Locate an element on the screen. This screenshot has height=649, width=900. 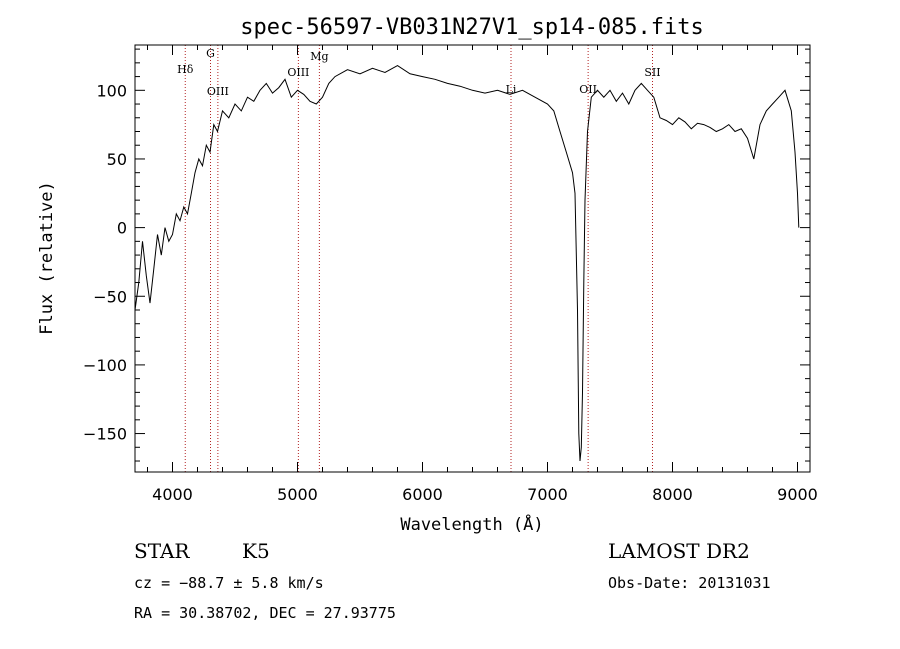
reference-line-label: OII is located at coordinates (588, 89).